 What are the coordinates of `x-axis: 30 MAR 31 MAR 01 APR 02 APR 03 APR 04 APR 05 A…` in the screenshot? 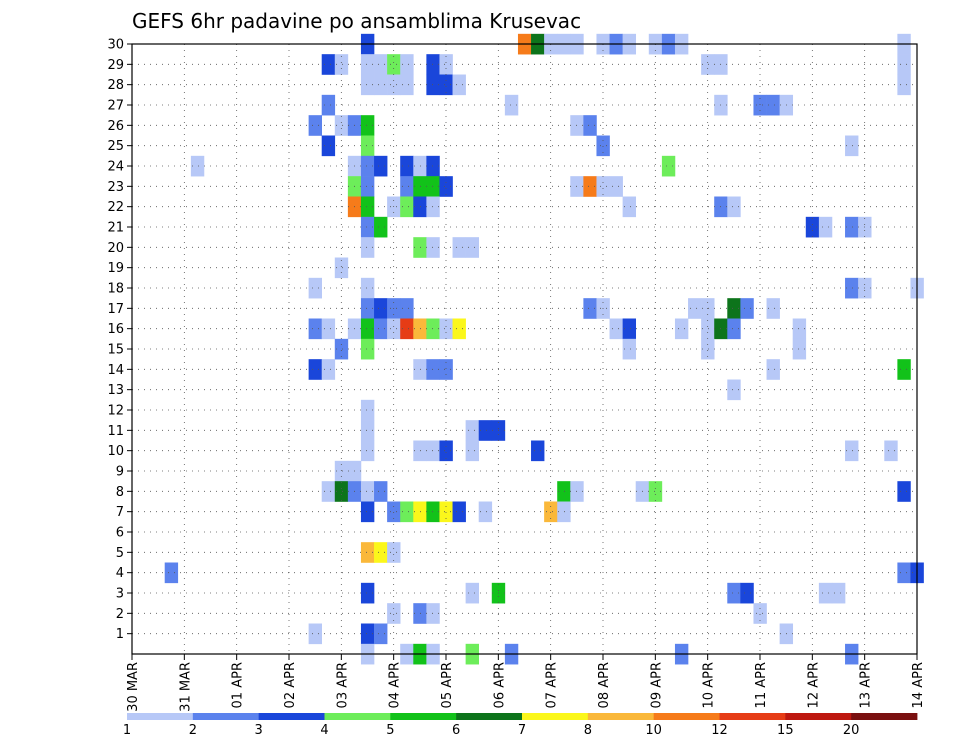 It's located at (526, 683).